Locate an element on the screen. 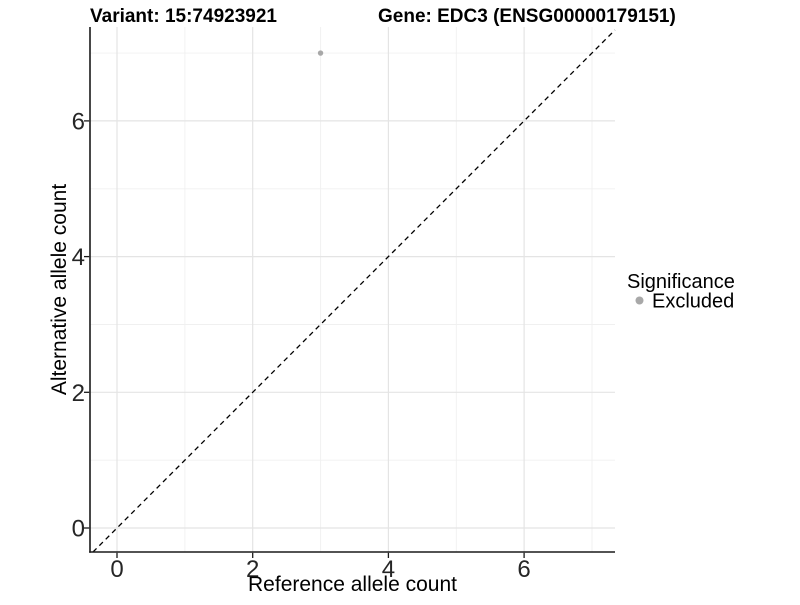 The image size is (800, 605). y-tick-0: 0 is located at coordinates (78, 529).